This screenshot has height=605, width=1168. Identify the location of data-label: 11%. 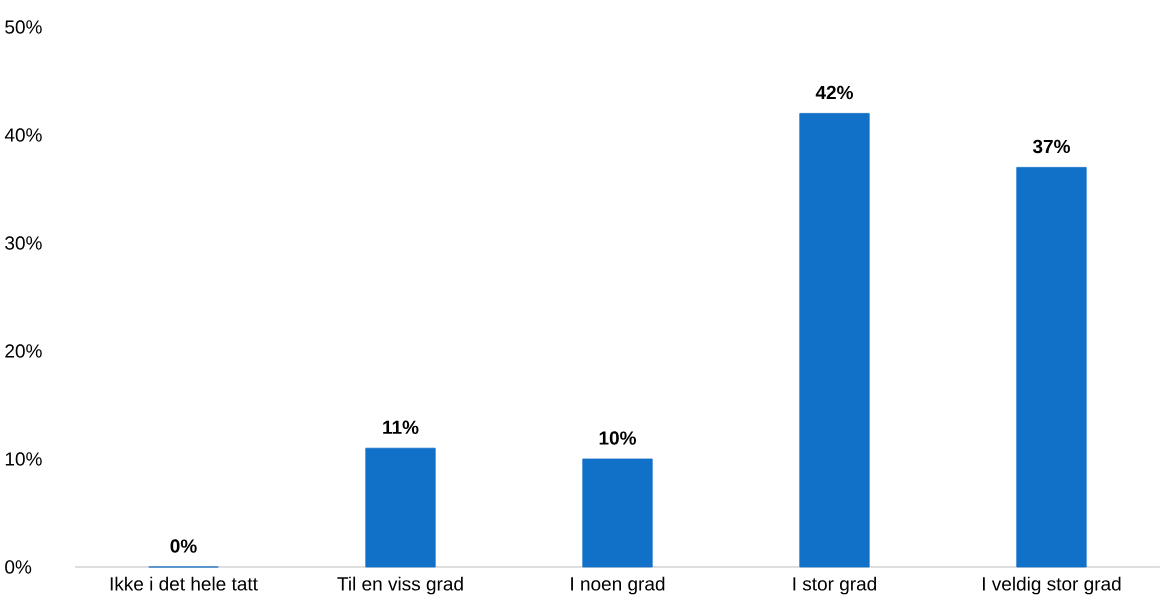
(401, 427).